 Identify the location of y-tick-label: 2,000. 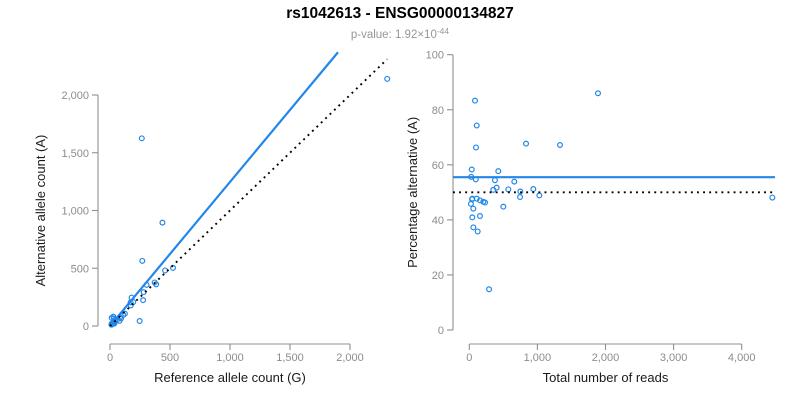
(75, 96).